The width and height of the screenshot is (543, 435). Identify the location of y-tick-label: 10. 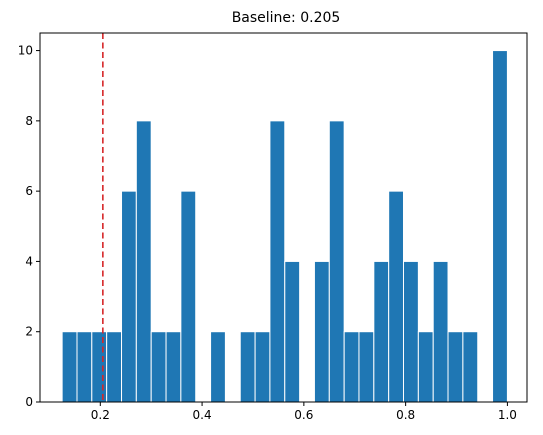
(25, 51).